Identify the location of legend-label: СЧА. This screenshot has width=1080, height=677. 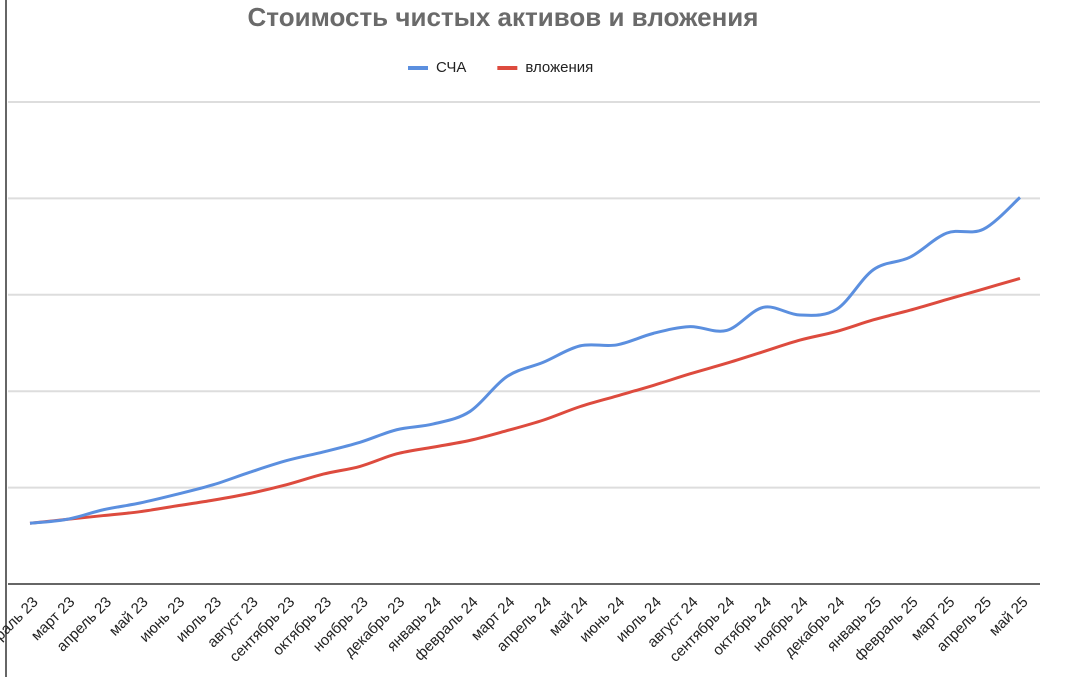
(451, 67).